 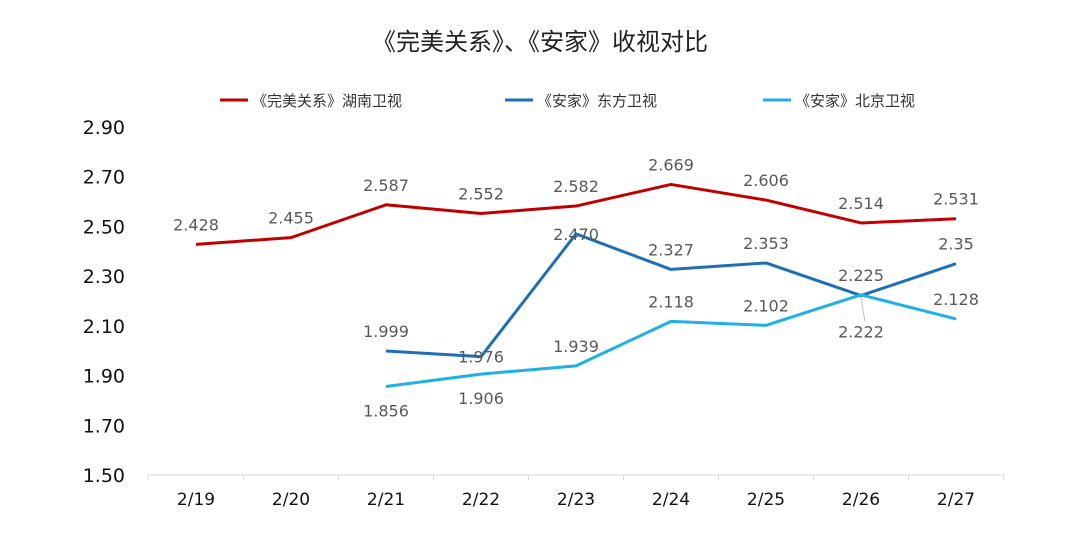 I want to click on x-tick-label: 2/27, so click(x=956, y=500).